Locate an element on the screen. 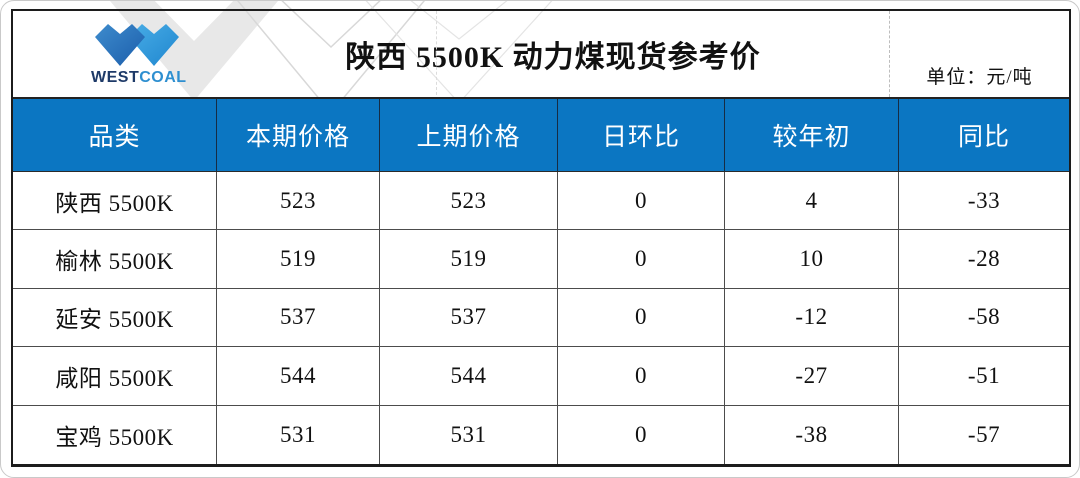  cell-category: 延安 5500K is located at coordinates (115, 317).